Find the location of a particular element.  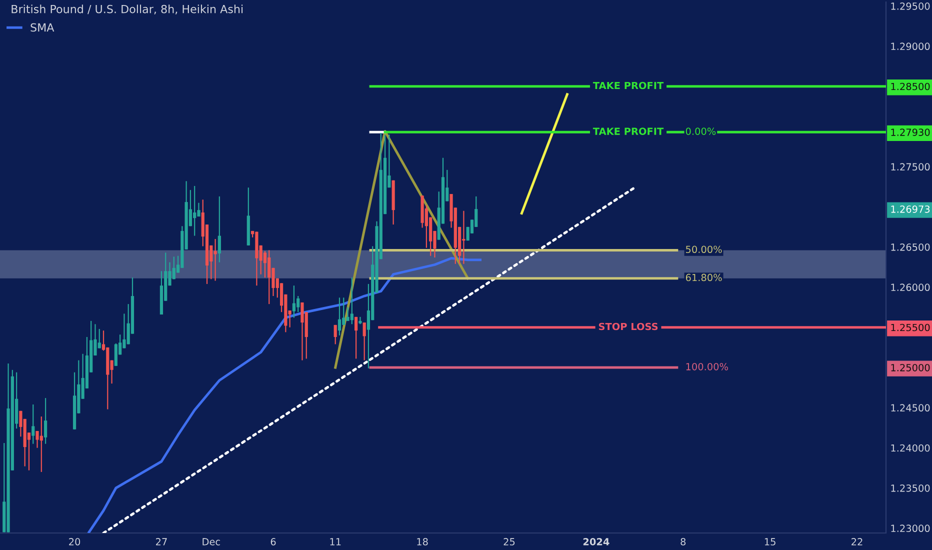

y-tick-label: 1.26000 is located at coordinates (910, 288).